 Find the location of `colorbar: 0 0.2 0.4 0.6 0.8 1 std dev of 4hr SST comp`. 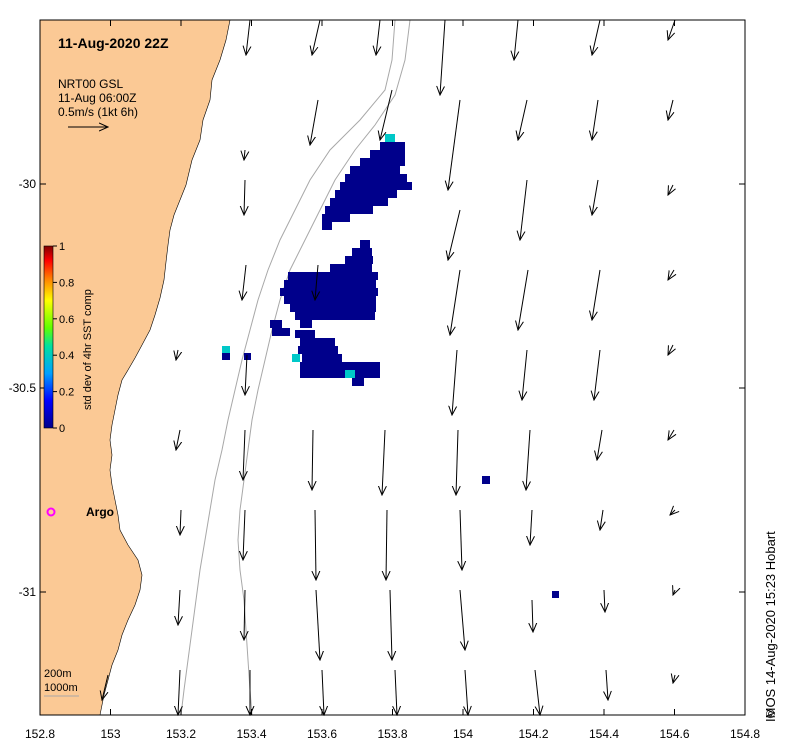

colorbar: 0 0.2 0.4 0.6 0.8 1 std dev of 4hr SST comp is located at coordinates (68, 338).